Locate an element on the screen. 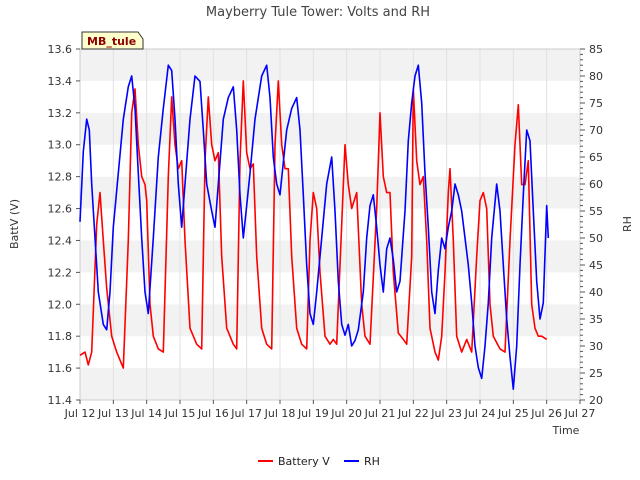  y2-tick-label: 65 is located at coordinates (596, 157).